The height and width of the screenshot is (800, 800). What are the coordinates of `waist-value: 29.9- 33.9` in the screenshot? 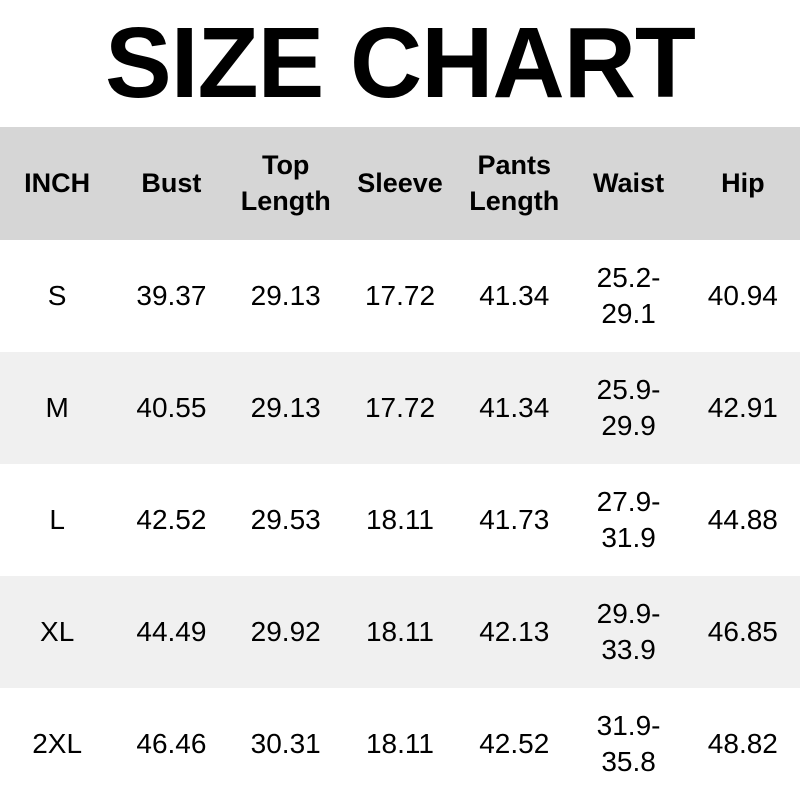 It's located at (628, 631).